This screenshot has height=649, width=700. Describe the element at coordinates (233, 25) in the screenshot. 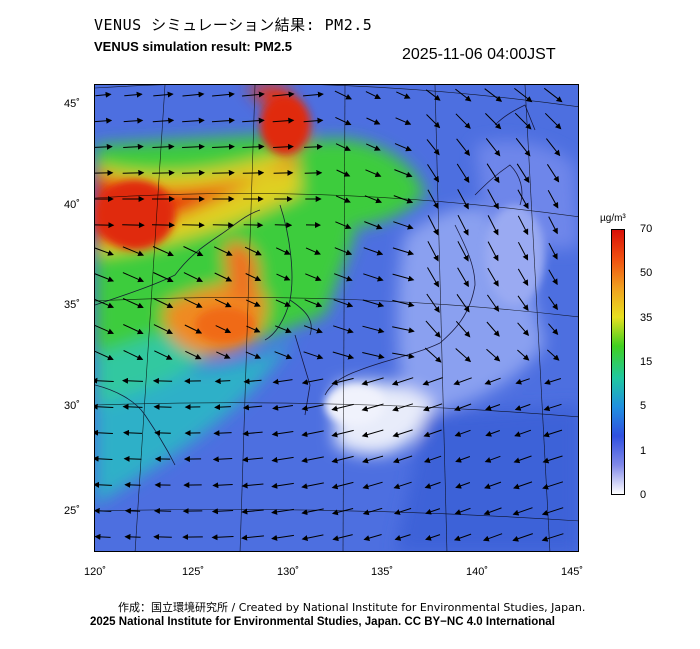

I see `title-japanese: VENUS シミュレーション結果: PM2.5` at that location.